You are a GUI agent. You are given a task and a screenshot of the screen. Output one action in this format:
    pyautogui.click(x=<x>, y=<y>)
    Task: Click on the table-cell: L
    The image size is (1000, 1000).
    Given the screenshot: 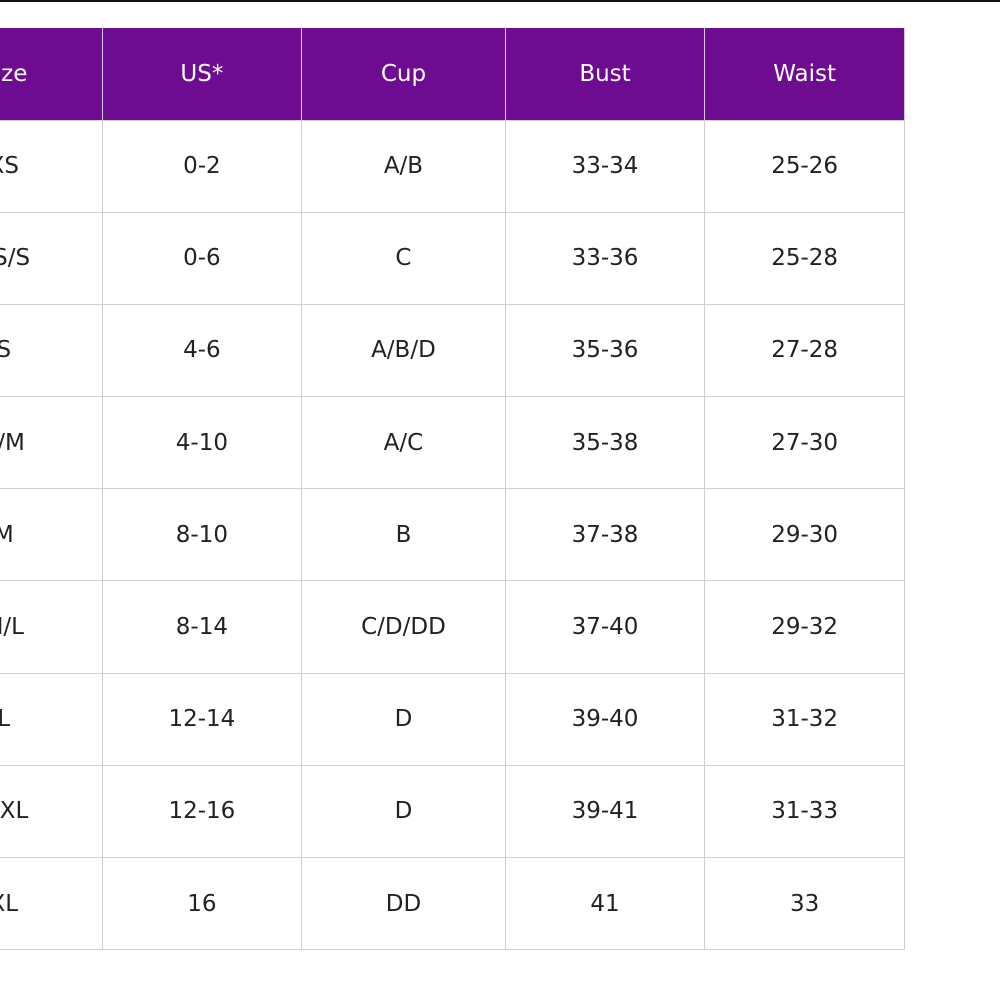 What is the action you would take?
    pyautogui.click(x=51, y=719)
    